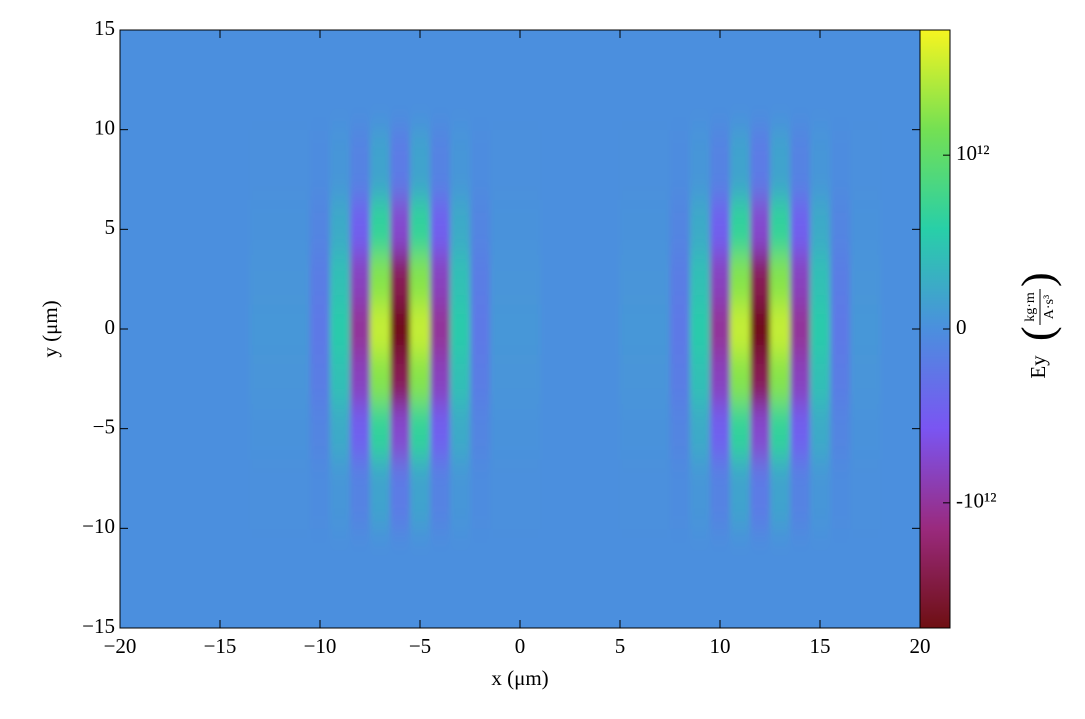 This screenshot has width=1085, height=719. Describe the element at coordinates (220, 646) in the screenshot. I see `x-tick-label: −15` at that location.